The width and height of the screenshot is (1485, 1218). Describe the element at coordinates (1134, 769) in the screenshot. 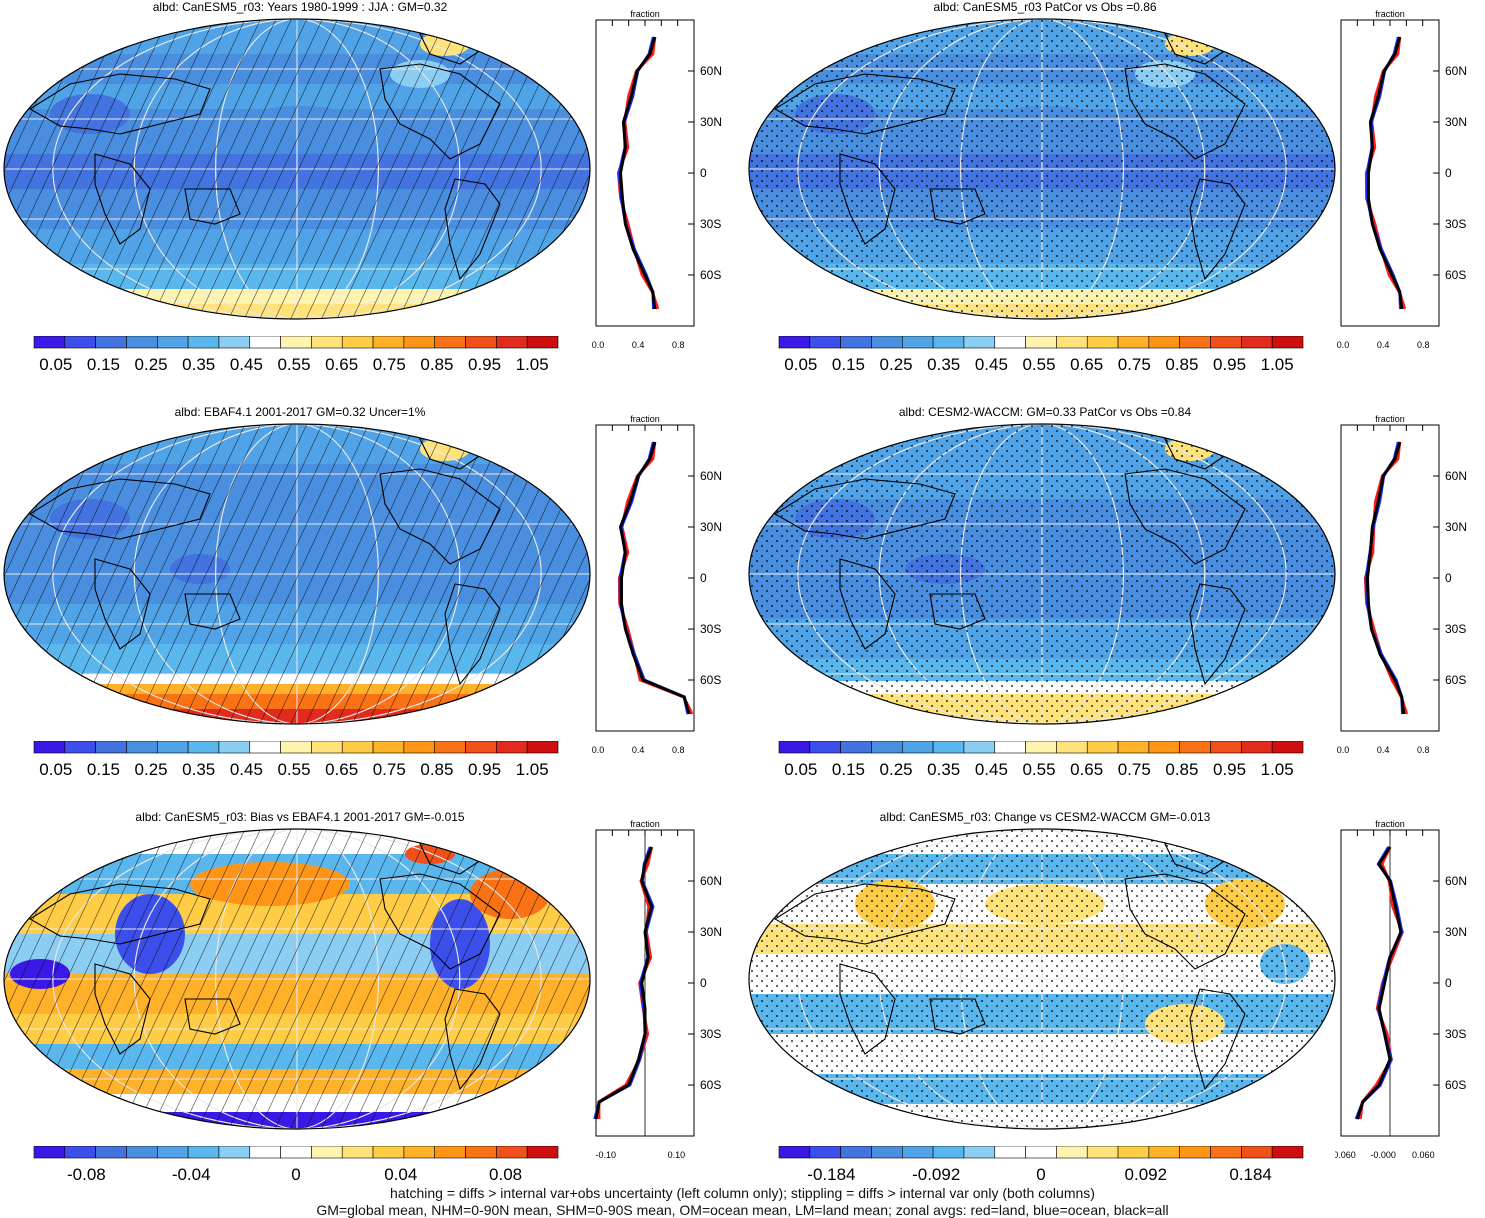

I see `colorbar-label: 0.75` at that location.